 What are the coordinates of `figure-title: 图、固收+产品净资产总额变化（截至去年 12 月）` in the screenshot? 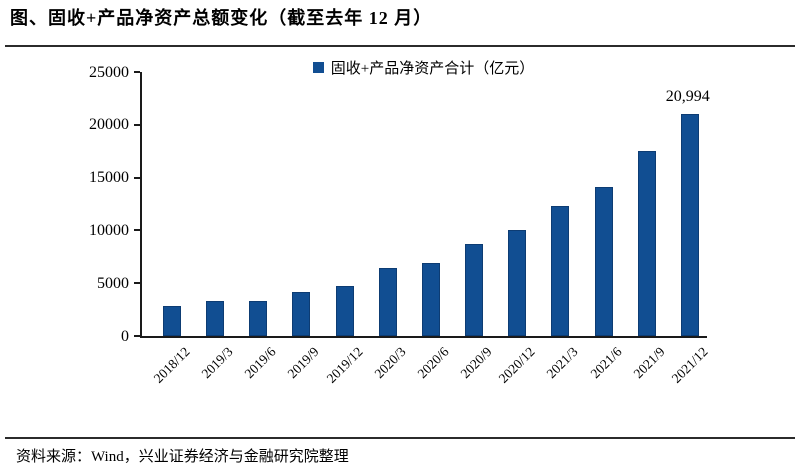 It's located at (221, 18).